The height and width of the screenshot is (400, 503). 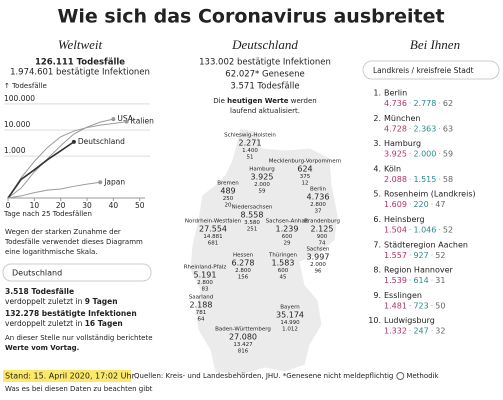 What do you see at coordinates (42, 348) in the screenshot?
I see `footnote: Werte vom Vortag.` at bounding box center [42, 348].